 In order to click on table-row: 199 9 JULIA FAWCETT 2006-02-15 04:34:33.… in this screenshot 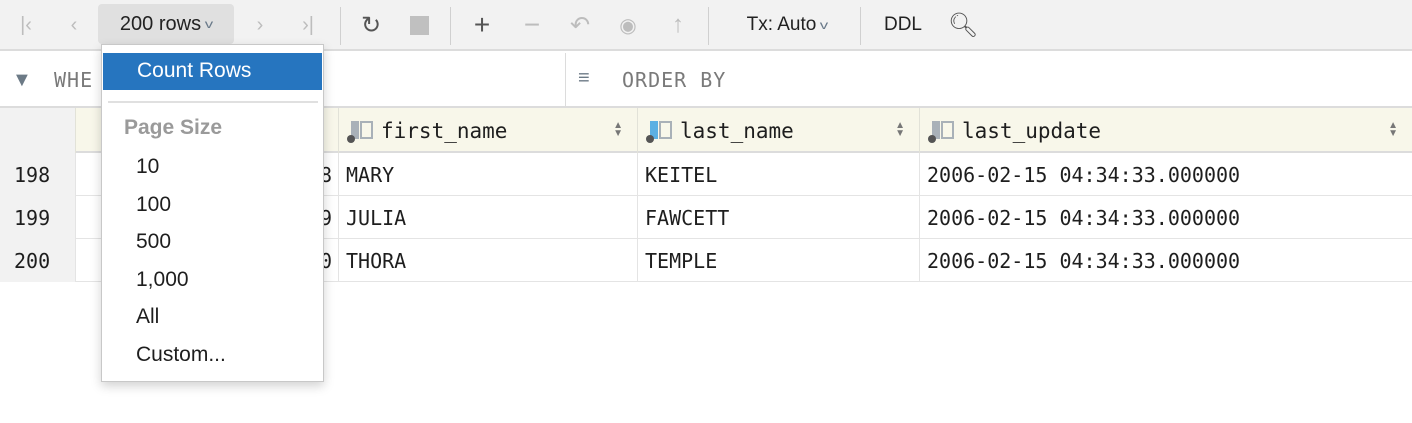, I will do `click(706, 217)`.